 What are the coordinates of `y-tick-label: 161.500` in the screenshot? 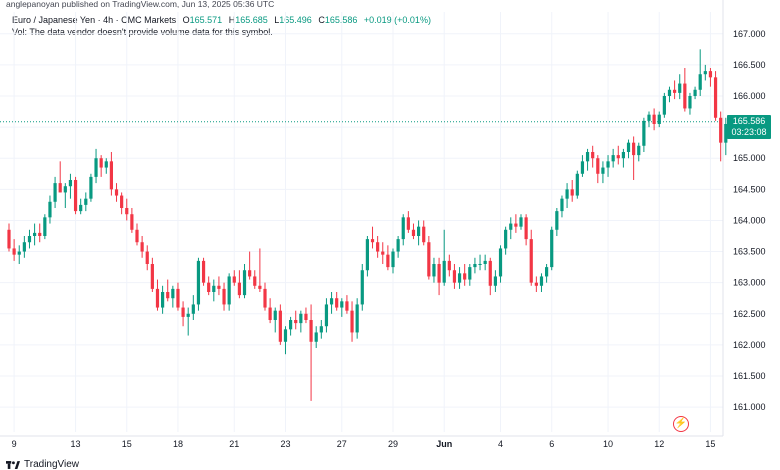 It's located at (749, 376).